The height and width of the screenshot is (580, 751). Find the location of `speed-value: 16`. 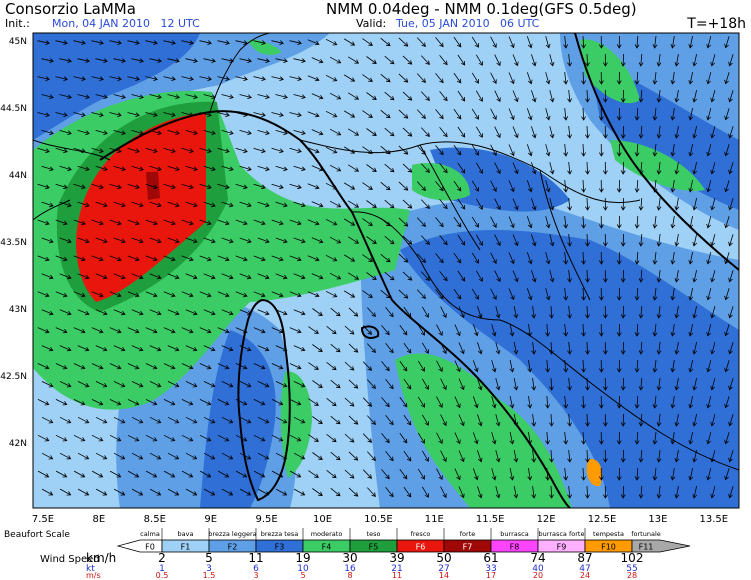

speed-value: 16 is located at coordinates (350, 569).